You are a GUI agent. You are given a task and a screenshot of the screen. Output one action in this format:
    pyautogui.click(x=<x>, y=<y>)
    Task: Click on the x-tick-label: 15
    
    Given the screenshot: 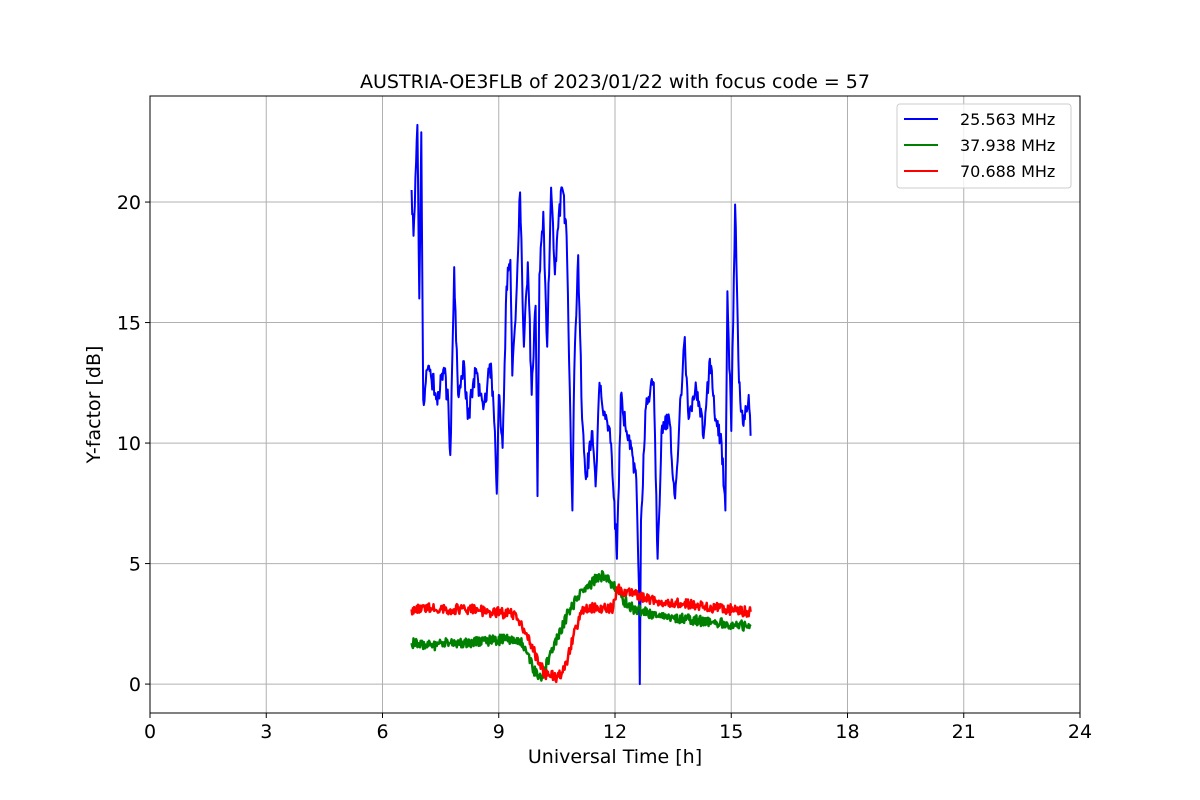 What is the action you would take?
    pyautogui.click(x=731, y=732)
    